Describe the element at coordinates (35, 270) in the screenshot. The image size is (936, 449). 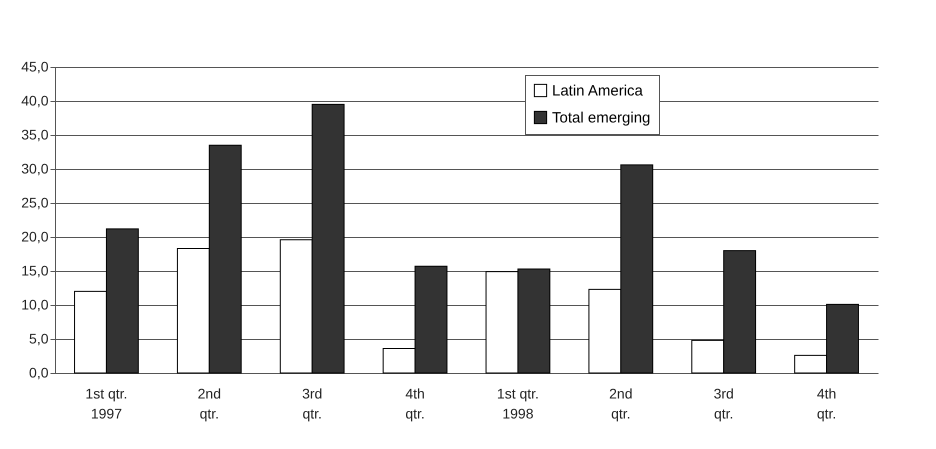
I see `y-tick-label: 15,0` at that location.